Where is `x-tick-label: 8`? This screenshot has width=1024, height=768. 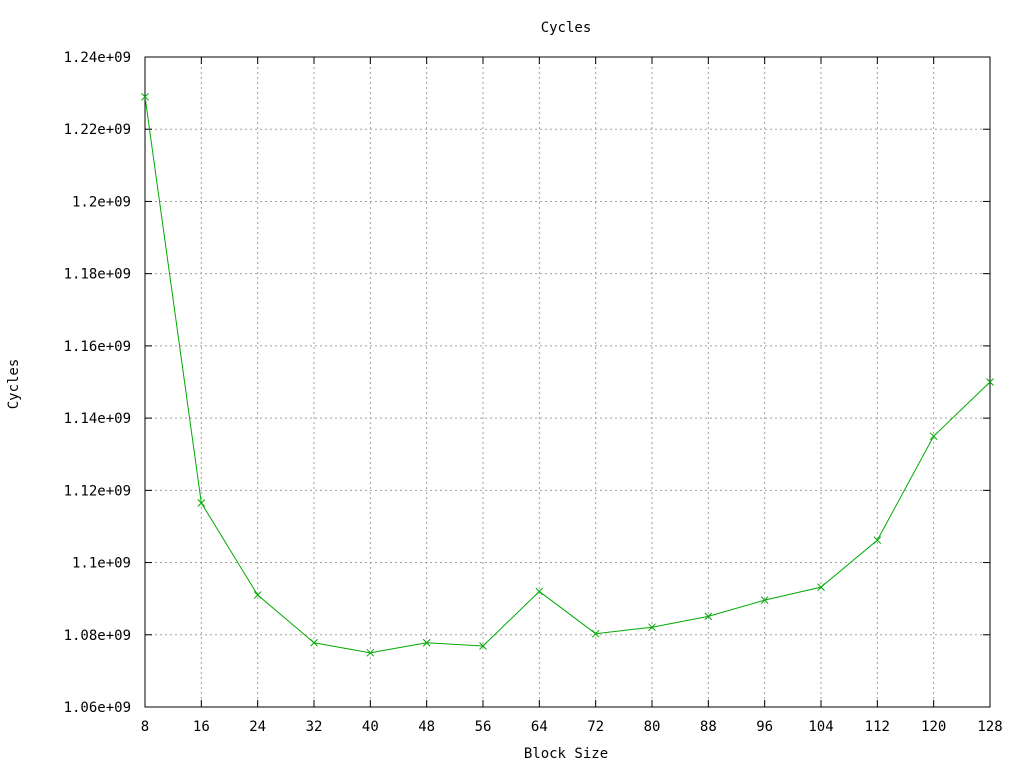
x-tick-label: 8 is located at coordinates (145, 727).